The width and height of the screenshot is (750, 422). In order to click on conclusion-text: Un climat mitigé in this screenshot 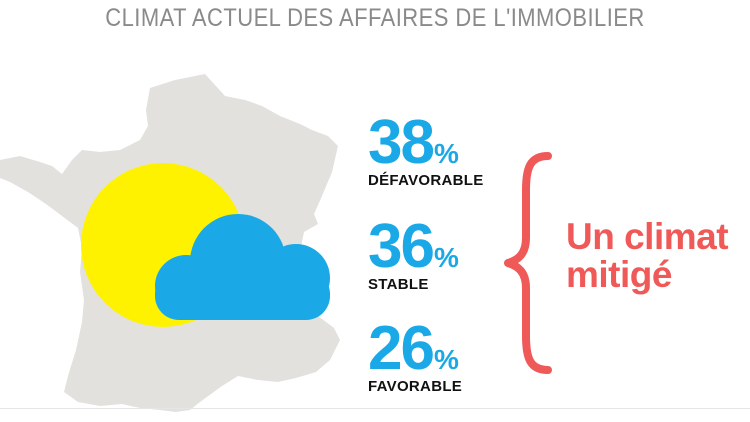, I will do `click(647, 255)`.